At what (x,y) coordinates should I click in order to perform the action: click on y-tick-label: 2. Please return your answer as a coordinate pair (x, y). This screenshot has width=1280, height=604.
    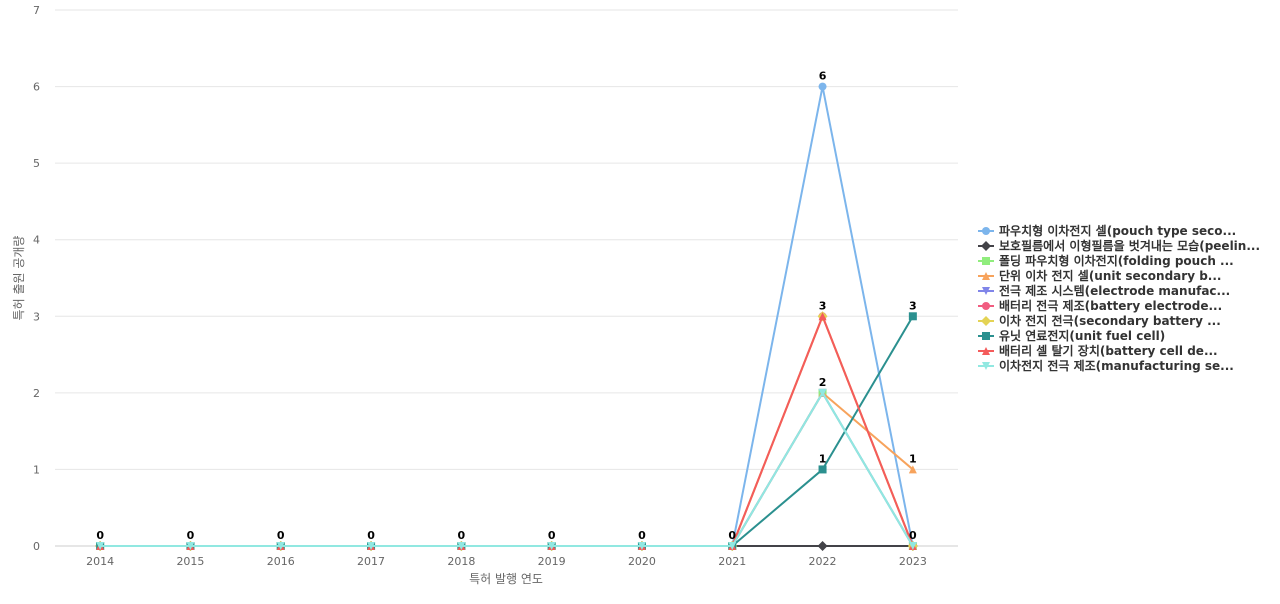
    Looking at the image, I should click on (36, 393).